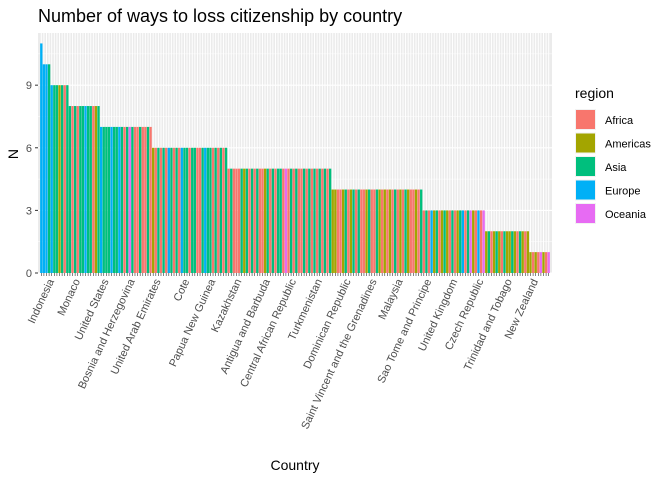  Describe the element at coordinates (626, 215) in the screenshot. I see `legend-label: Oceania` at that location.